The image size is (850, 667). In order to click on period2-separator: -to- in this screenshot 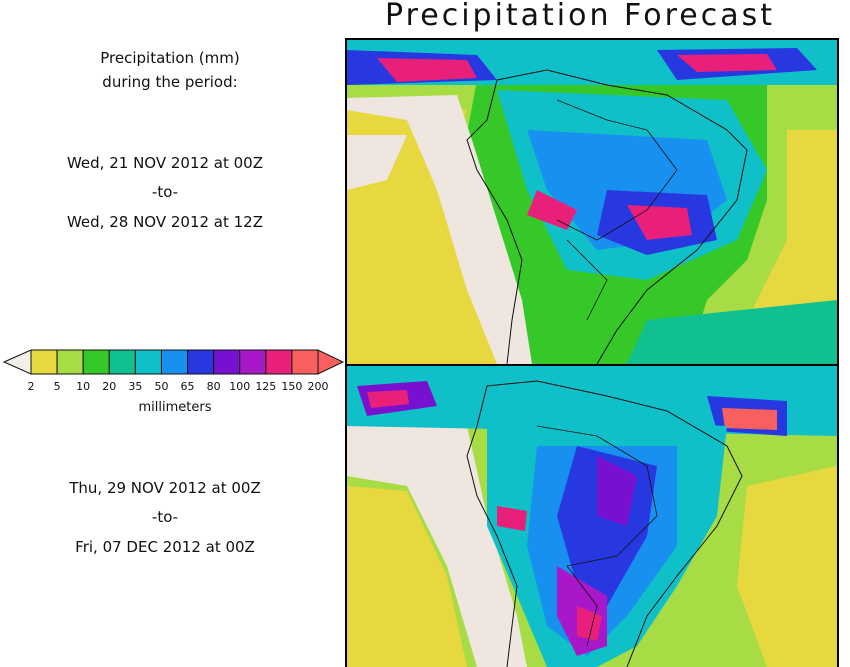, I will do `click(165, 517)`.